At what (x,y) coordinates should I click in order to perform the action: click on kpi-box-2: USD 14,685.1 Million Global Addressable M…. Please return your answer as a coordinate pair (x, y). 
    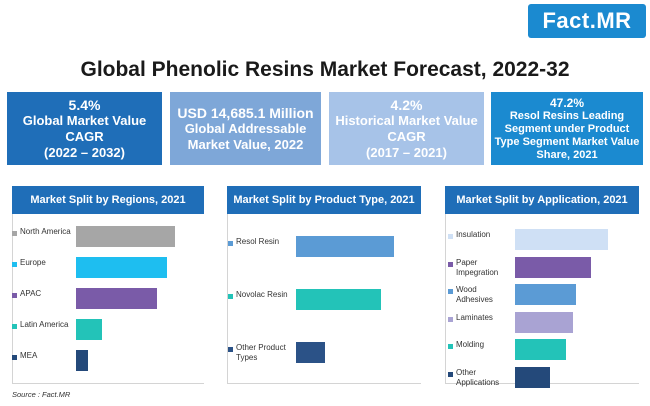
    Looking at the image, I should click on (245, 128).